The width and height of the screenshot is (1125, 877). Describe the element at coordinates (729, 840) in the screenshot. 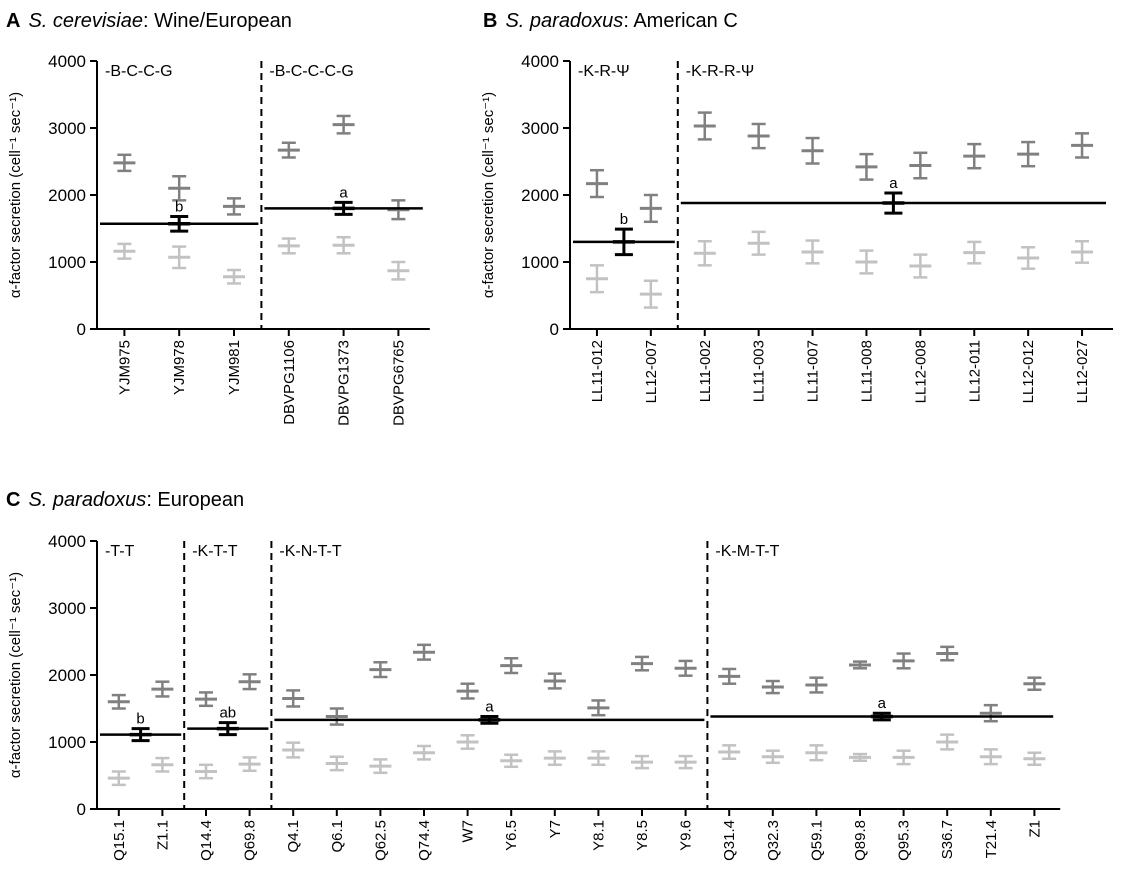

I see `x-tick-label: Q31.4` at that location.